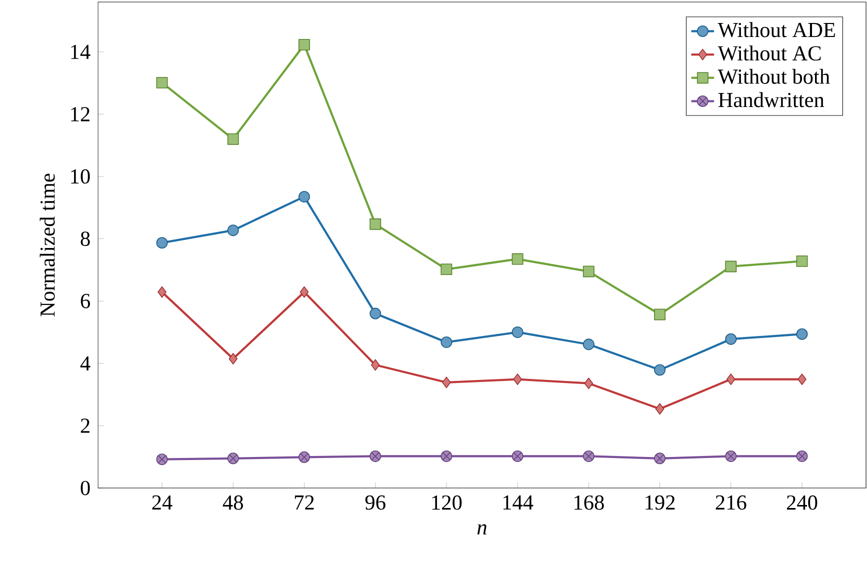 The width and height of the screenshot is (867, 576). What do you see at coordinates (731, 502) in the screenshot?
I see `x-tick-label: 216` at bounding box center [731, 502].